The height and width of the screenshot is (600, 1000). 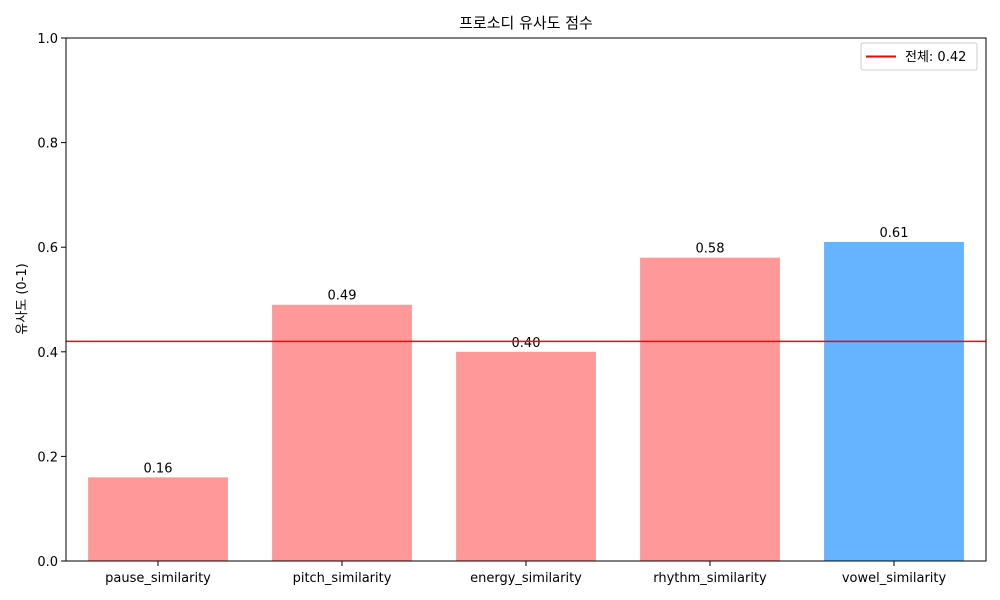 What do you see at coordinates (526, 456) in the screenshot?
I see `bar-energy_similarity` at bounding box center [526, 456].